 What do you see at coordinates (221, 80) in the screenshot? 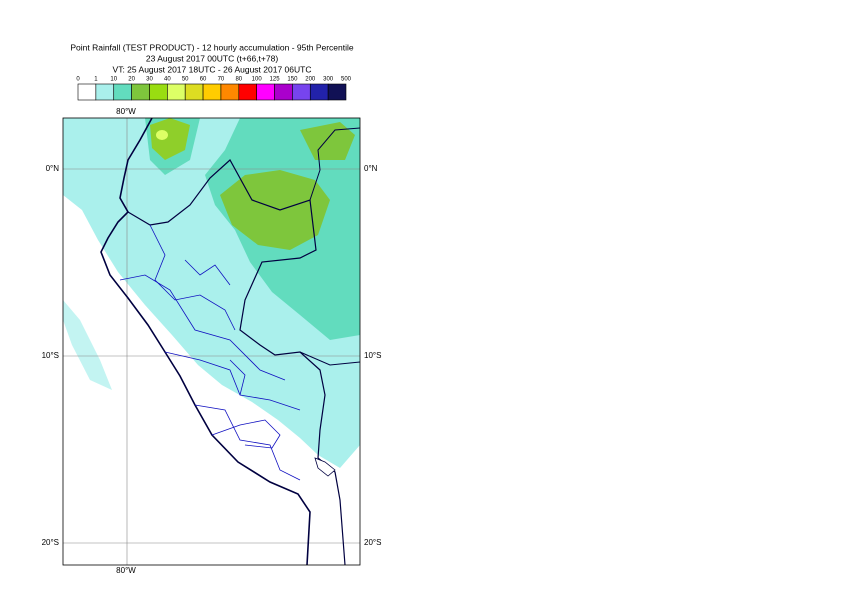
I see `colorbar-label: 70` at bounding box center [221, 80].